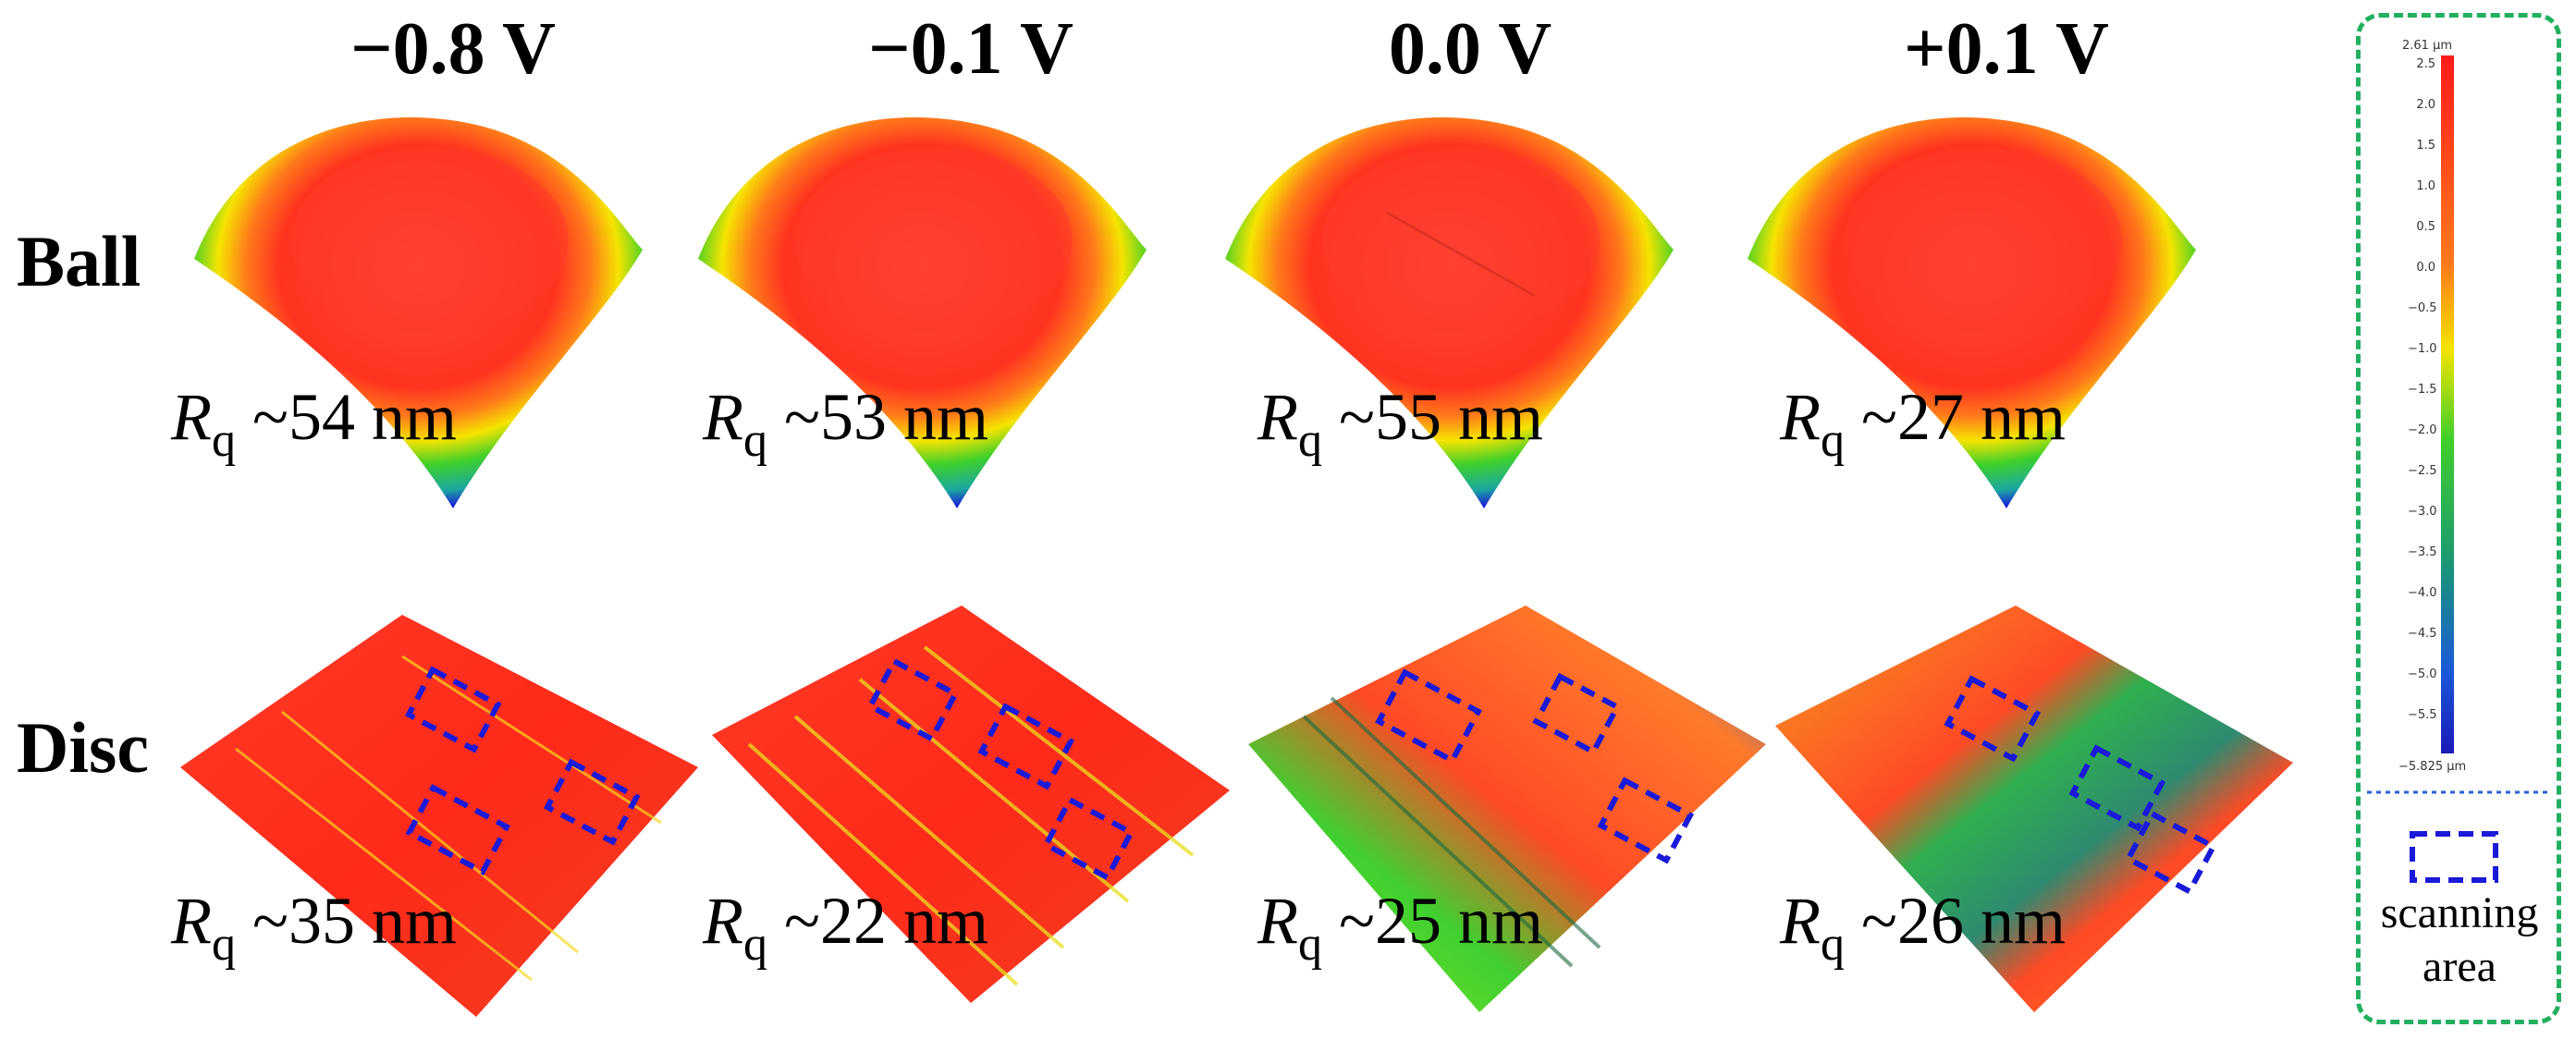 This screenshot has width=2576, height=1040. I want to click on rq-value: ~53 nm, so click(885, 417).